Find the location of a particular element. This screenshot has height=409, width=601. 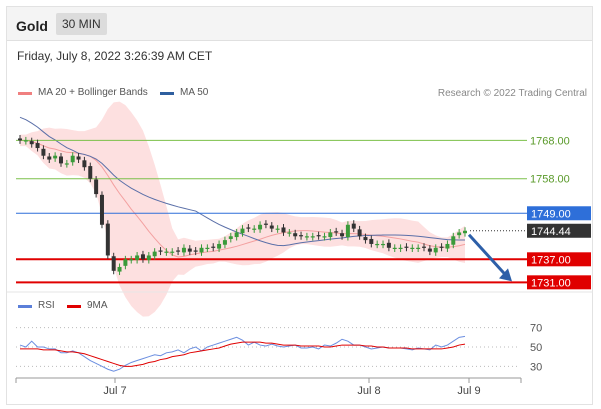

rsi-tick-70: 70 is located at coordinates (536, 329).